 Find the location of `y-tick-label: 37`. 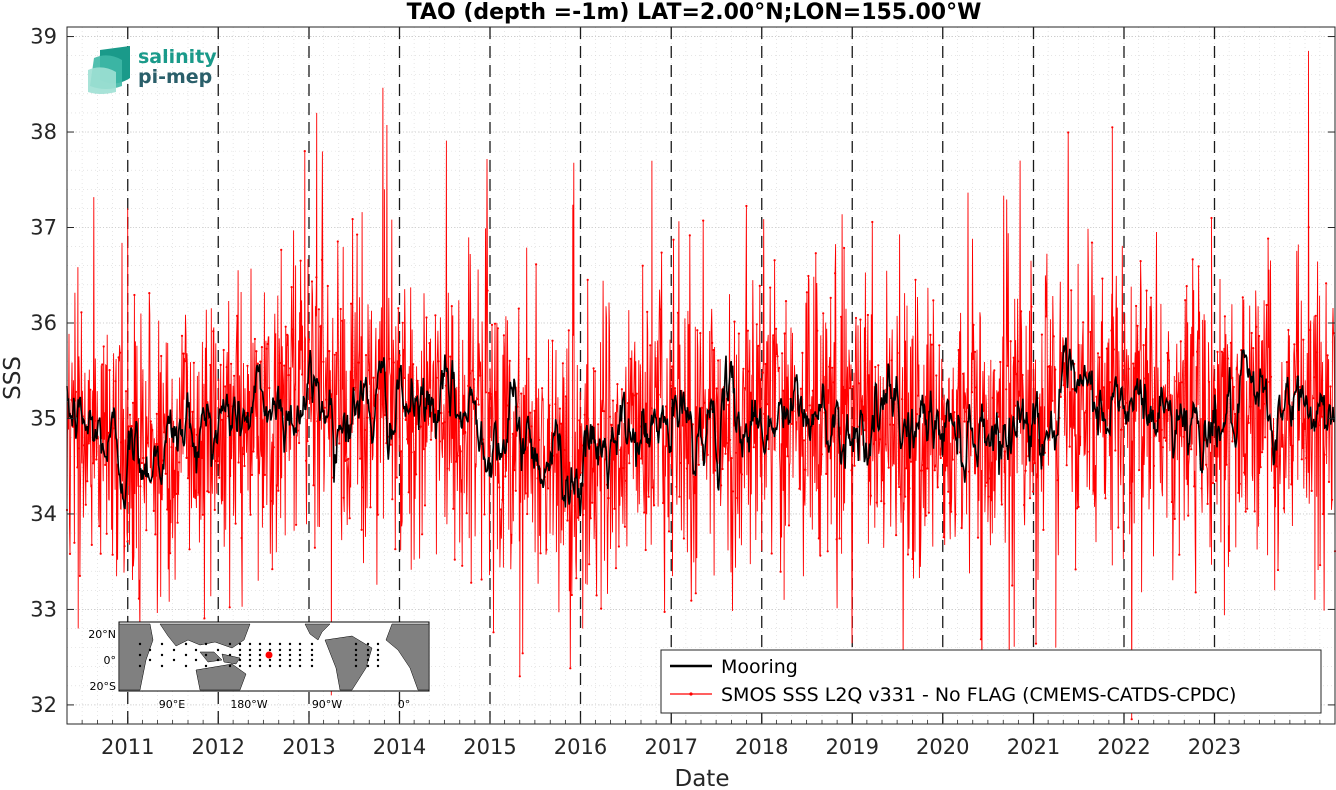

y-tick-label: 37 is located at coordinates (43, 228).